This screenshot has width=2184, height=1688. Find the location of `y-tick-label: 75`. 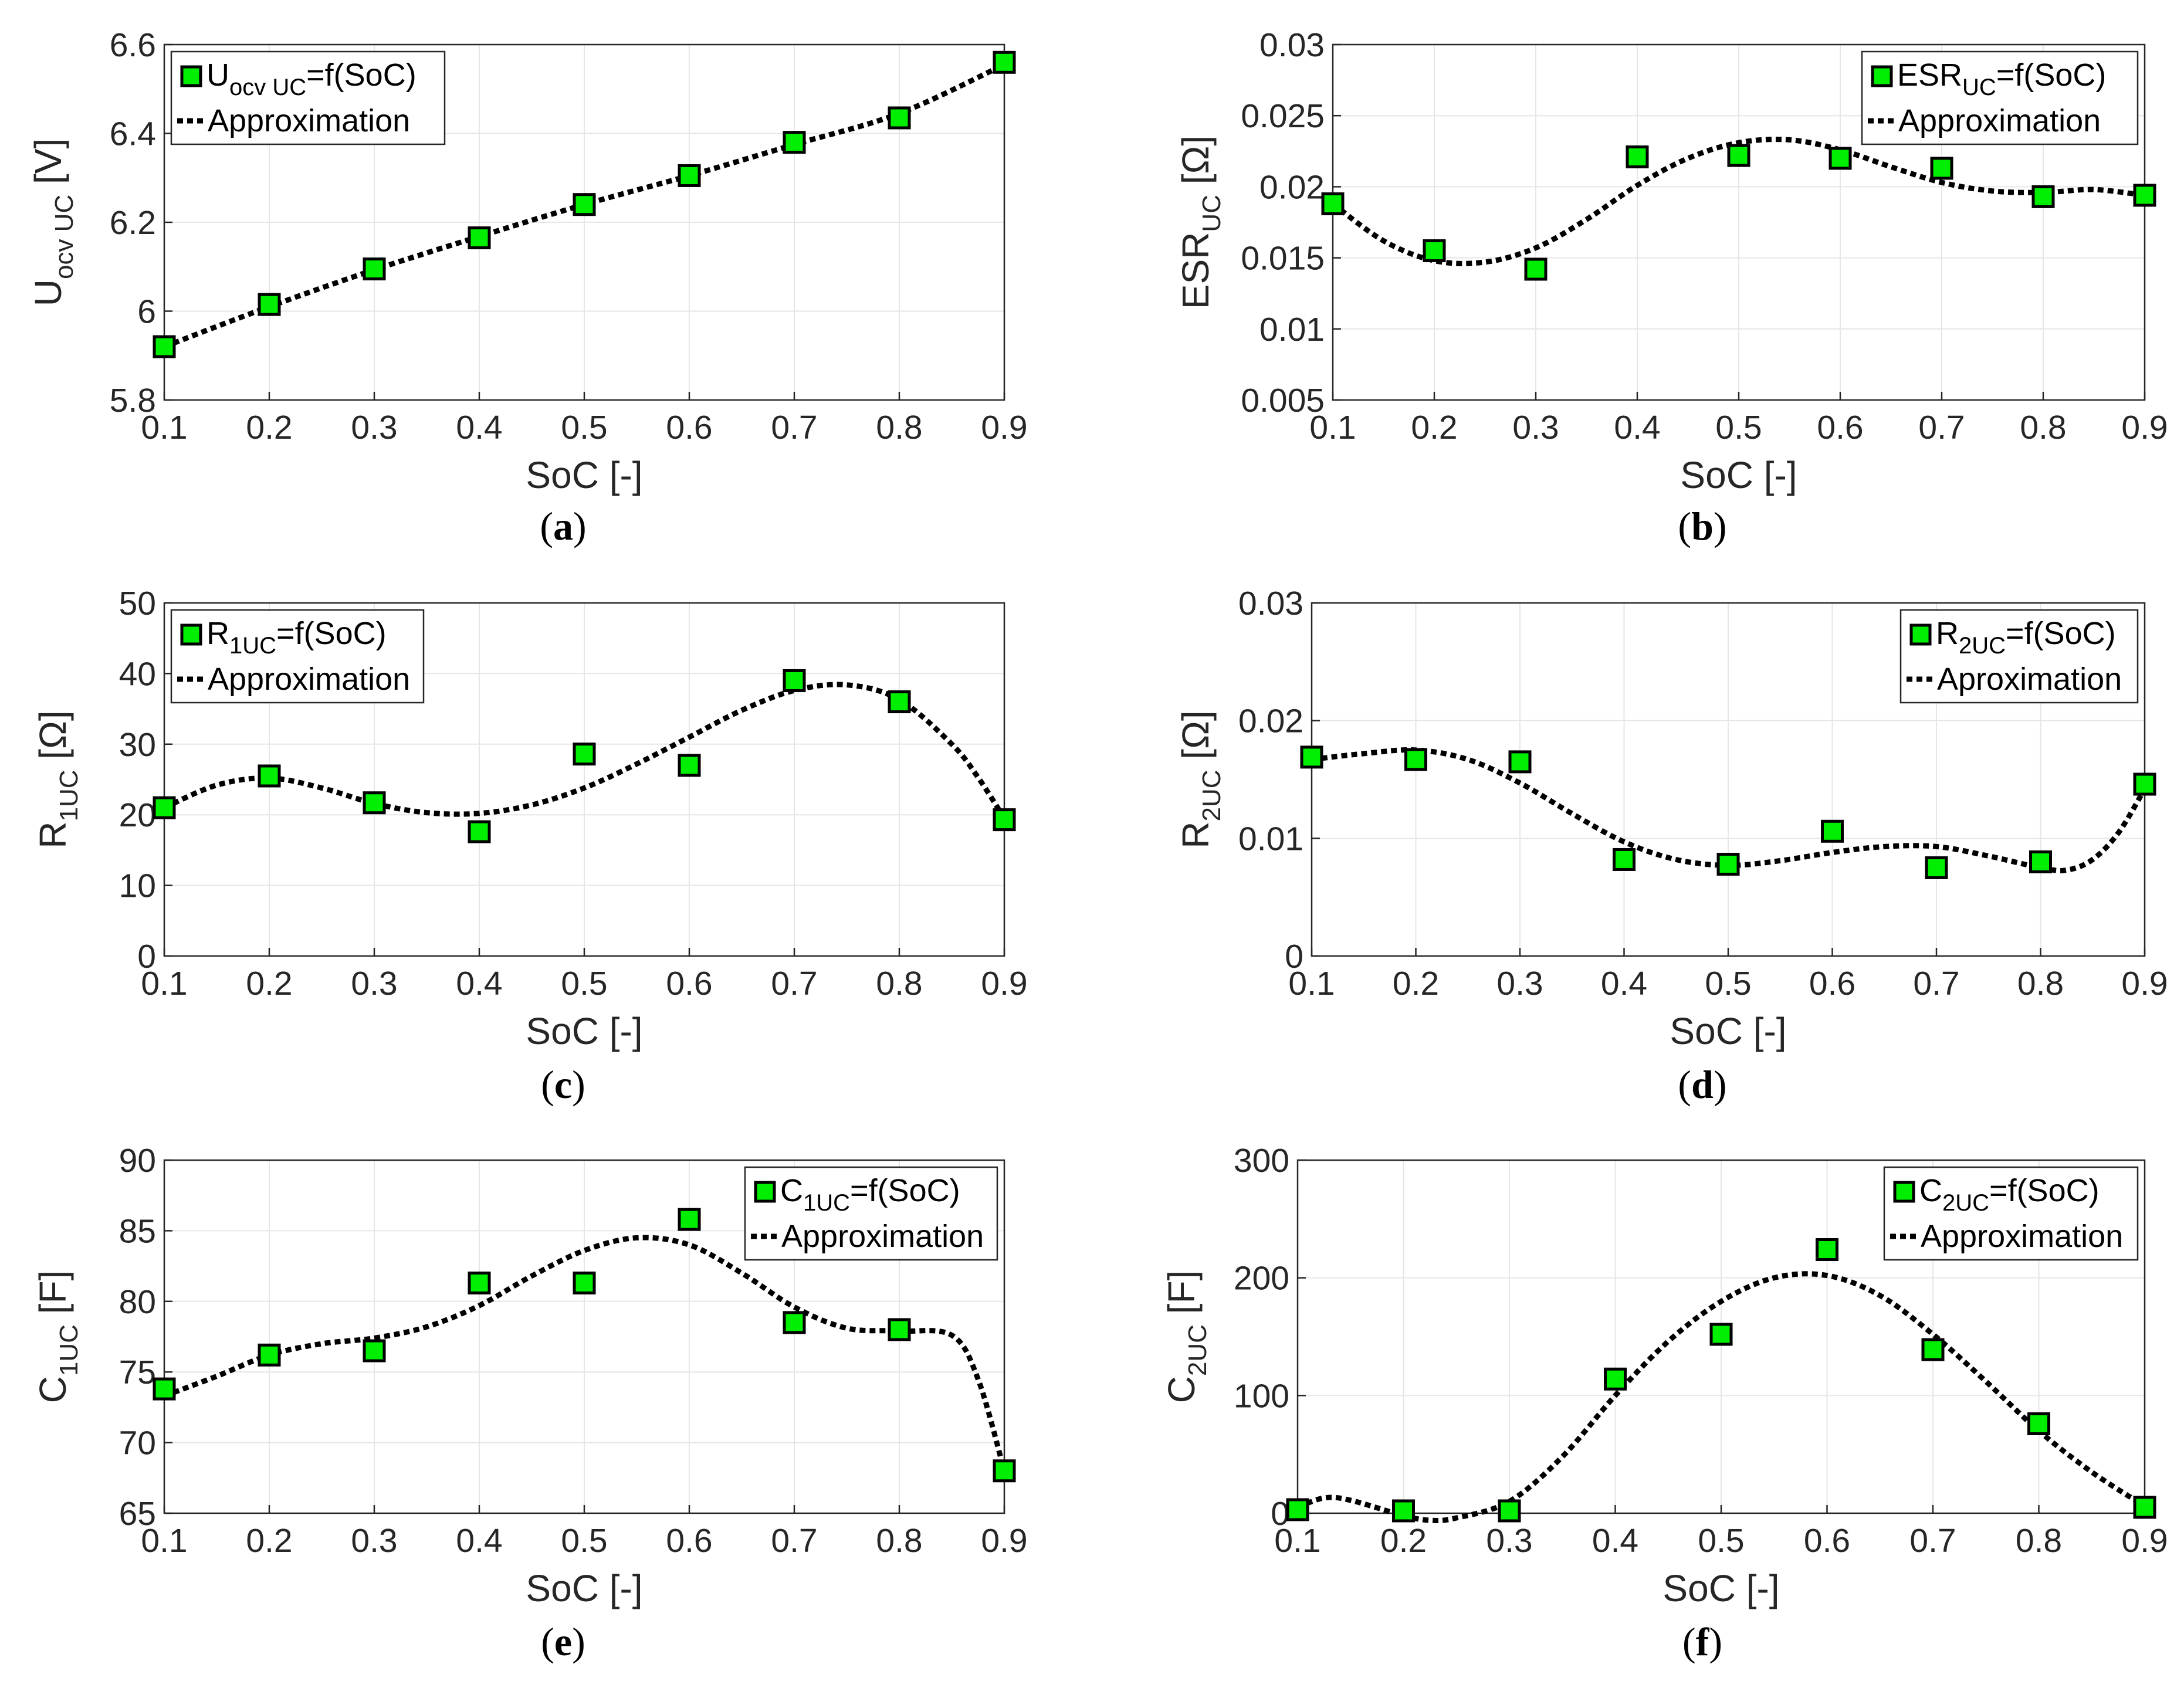

y-tick-label: 75 is located at coordinates (137, 1372).